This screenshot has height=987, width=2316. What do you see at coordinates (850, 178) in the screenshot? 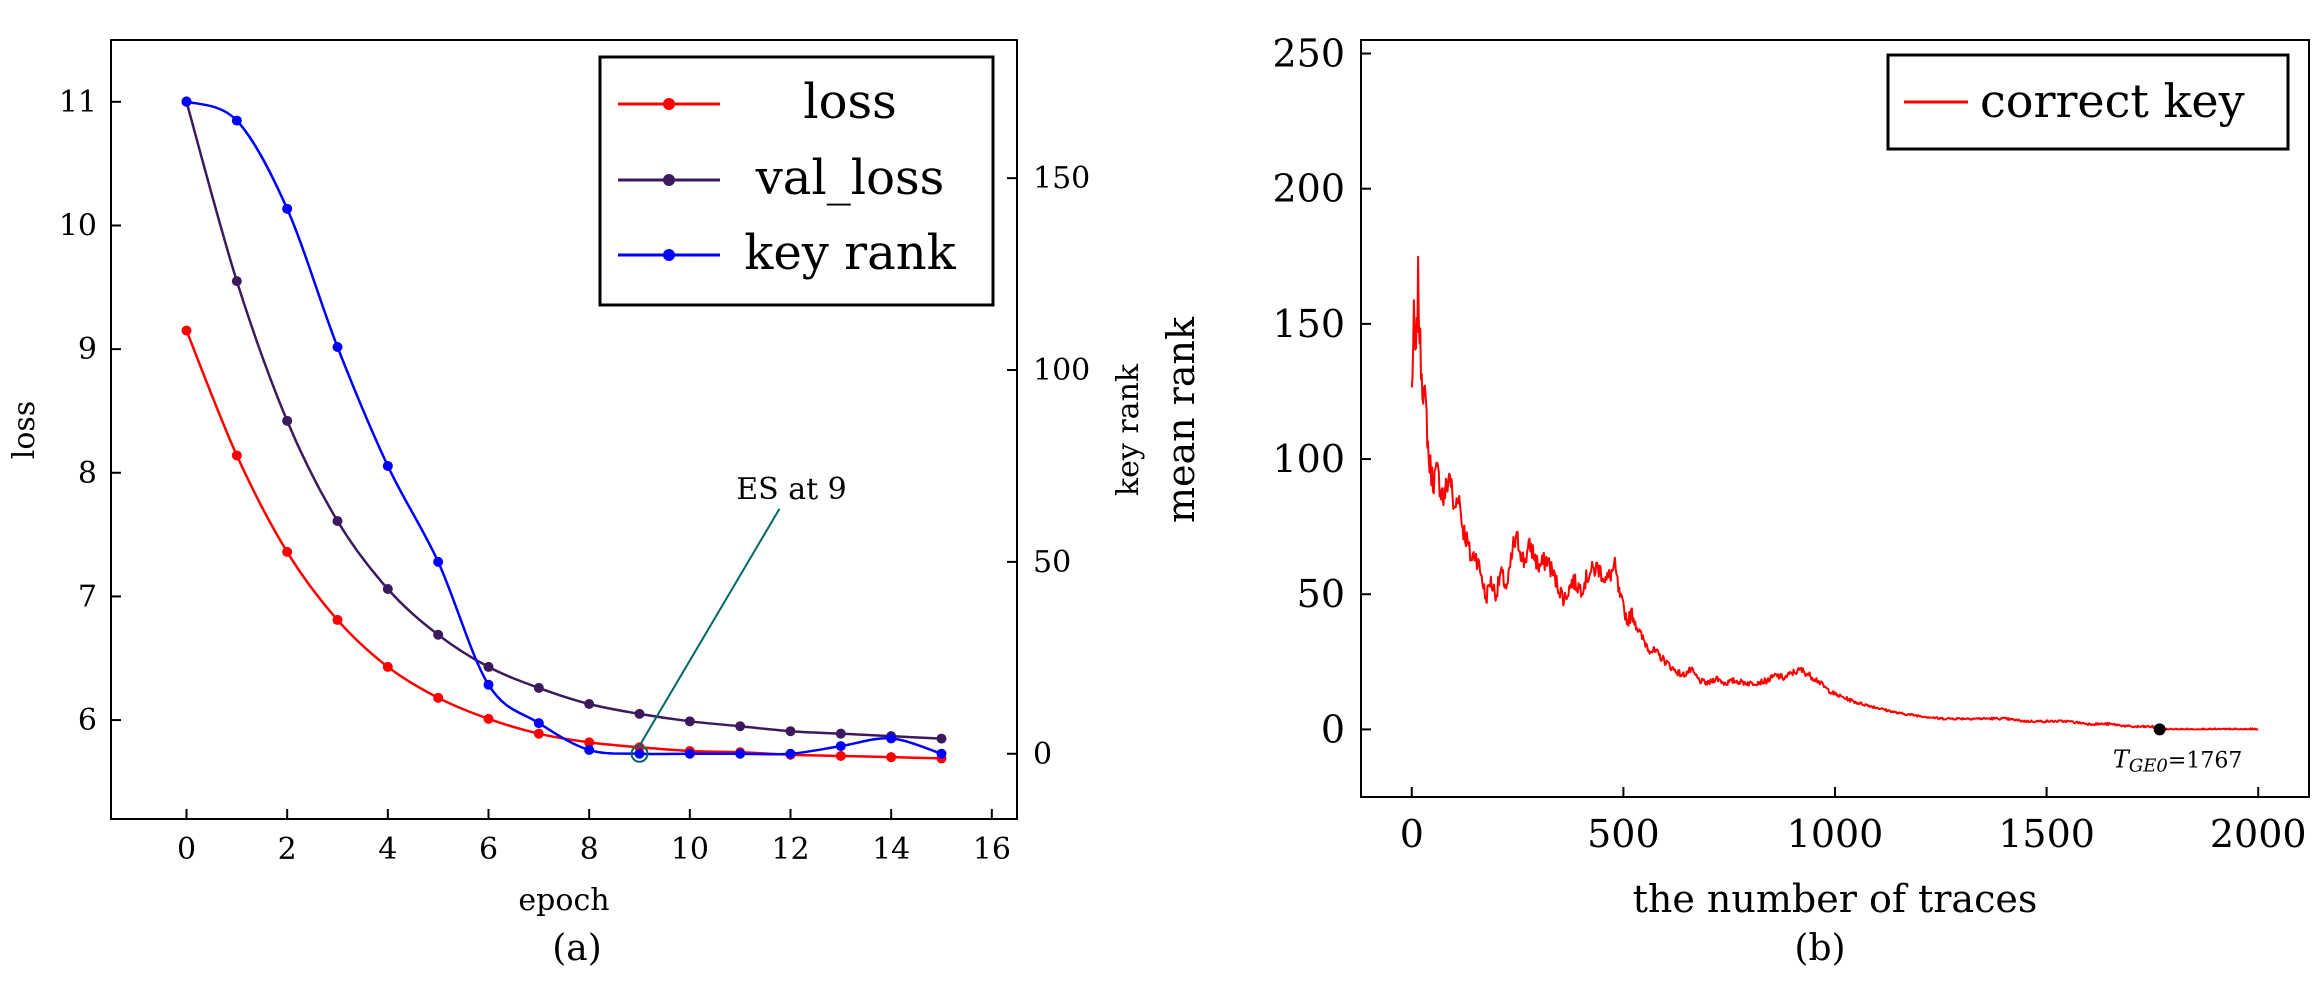
I see `legend-label-val-loss: val_loss` at bounding box center [850, 178].